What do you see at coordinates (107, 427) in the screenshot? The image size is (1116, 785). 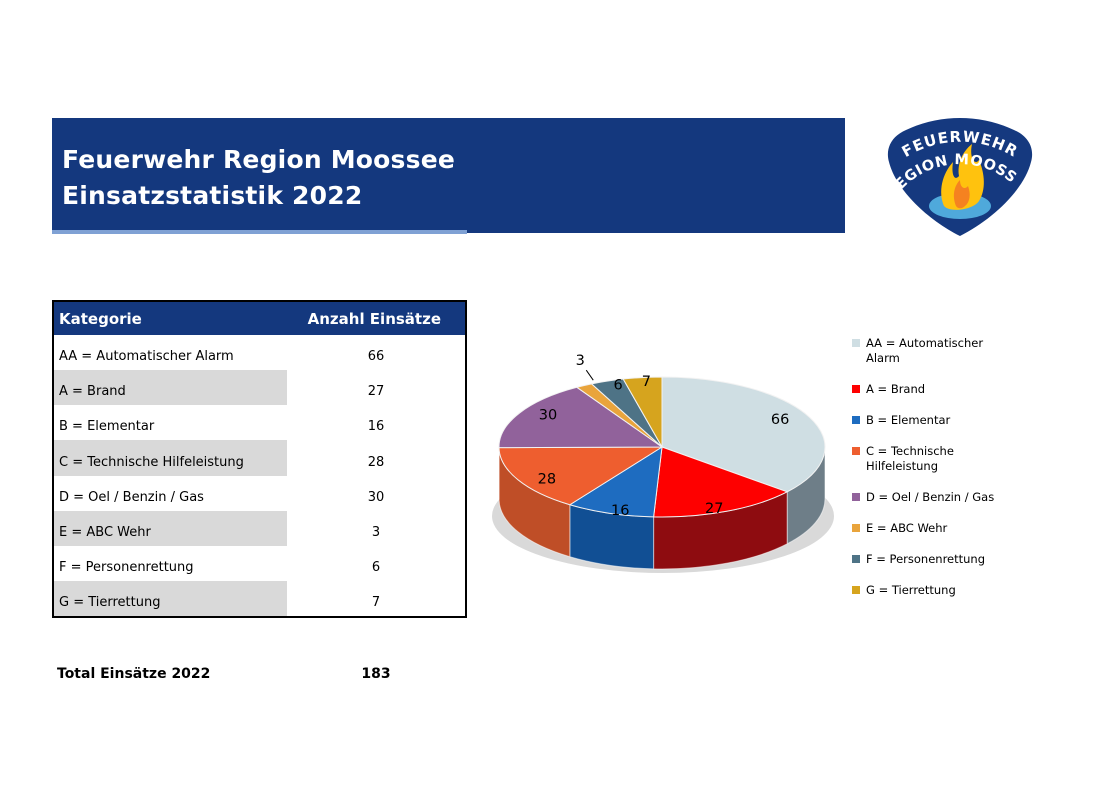 I see `row-label: B = Elementar` at bounding box center [107, 427].